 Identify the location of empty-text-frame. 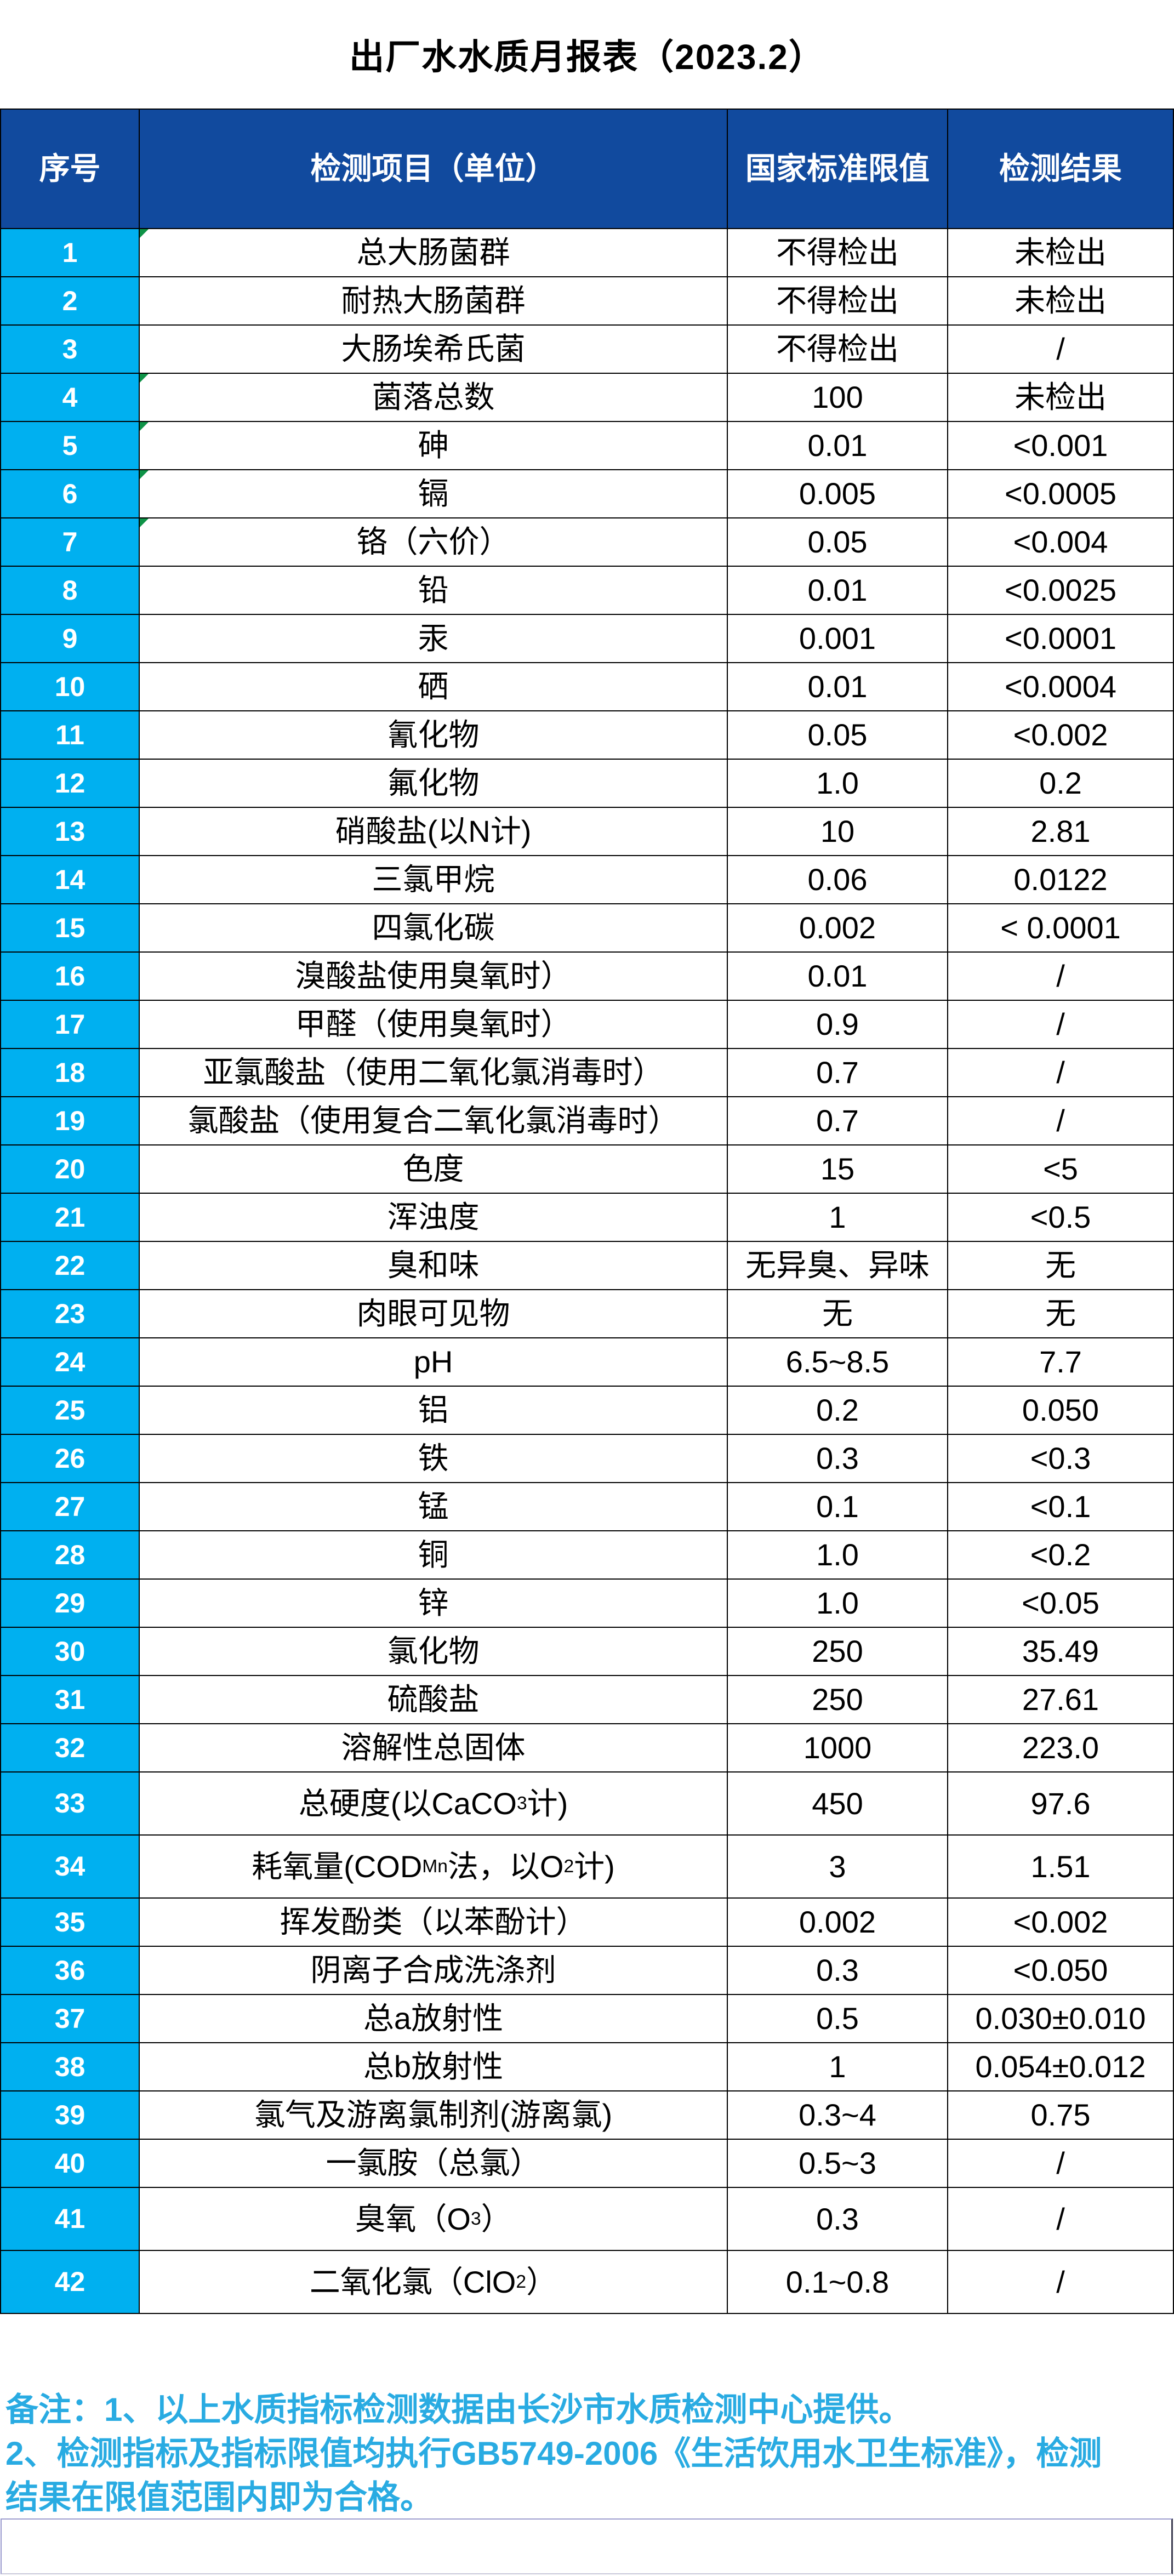
(587, 2546).